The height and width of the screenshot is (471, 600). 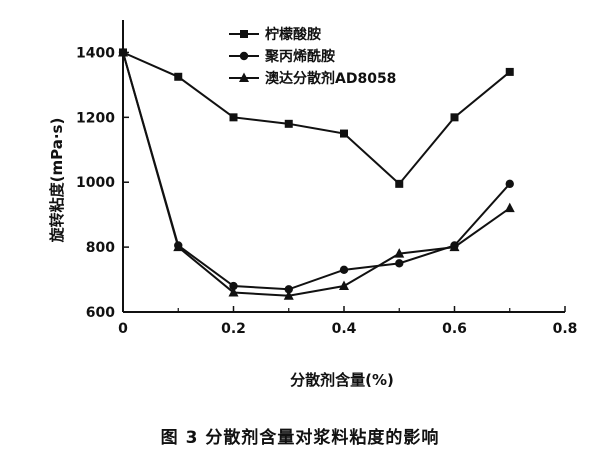 I want to click on y-tick-label: 1000, so click(x=95, y=183).